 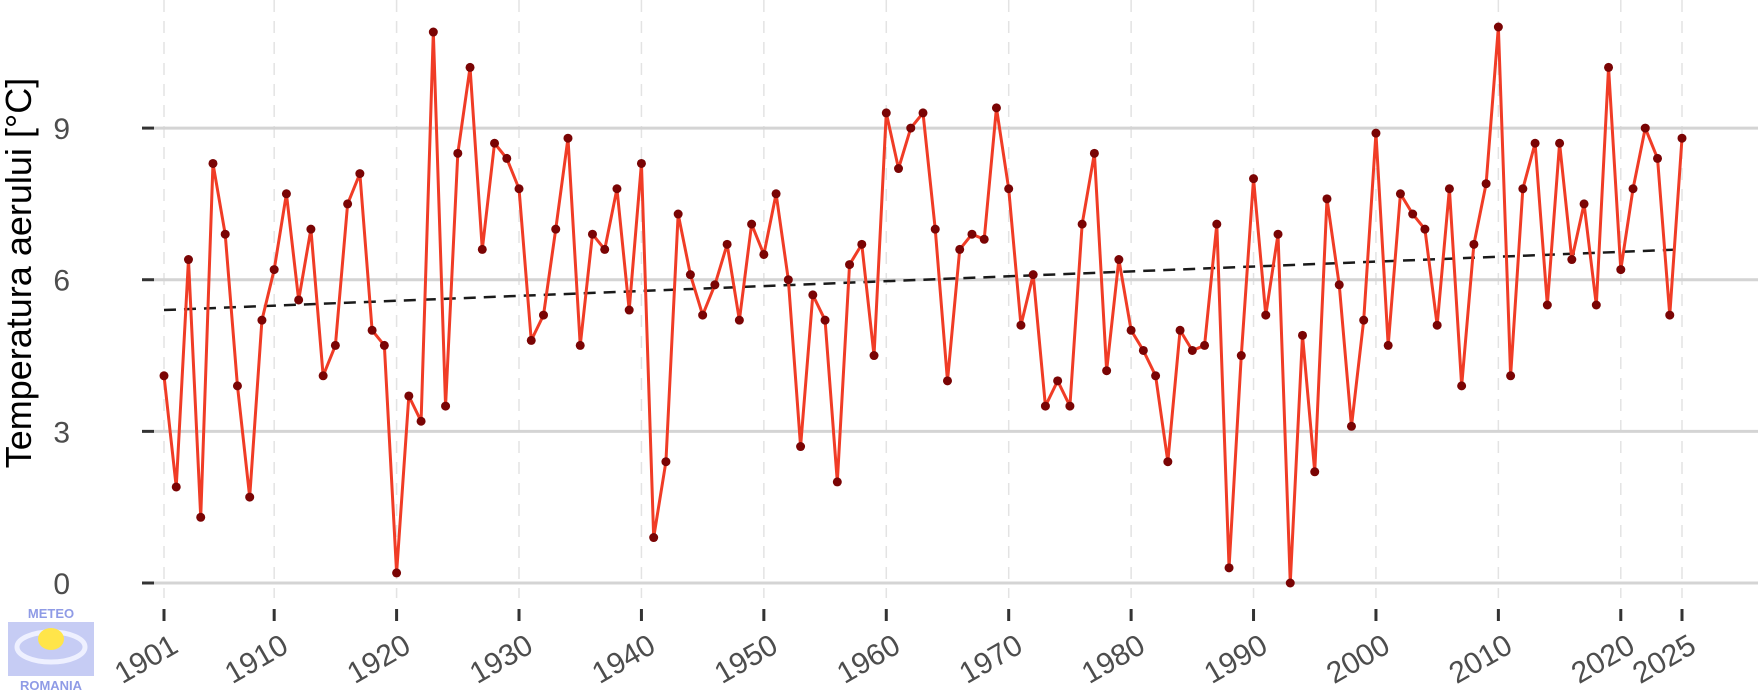 What do you see at coordinates (1358, 659) in the screenshot?
I see `x-tick-label: 2000` at bounding box center [1358, 659].